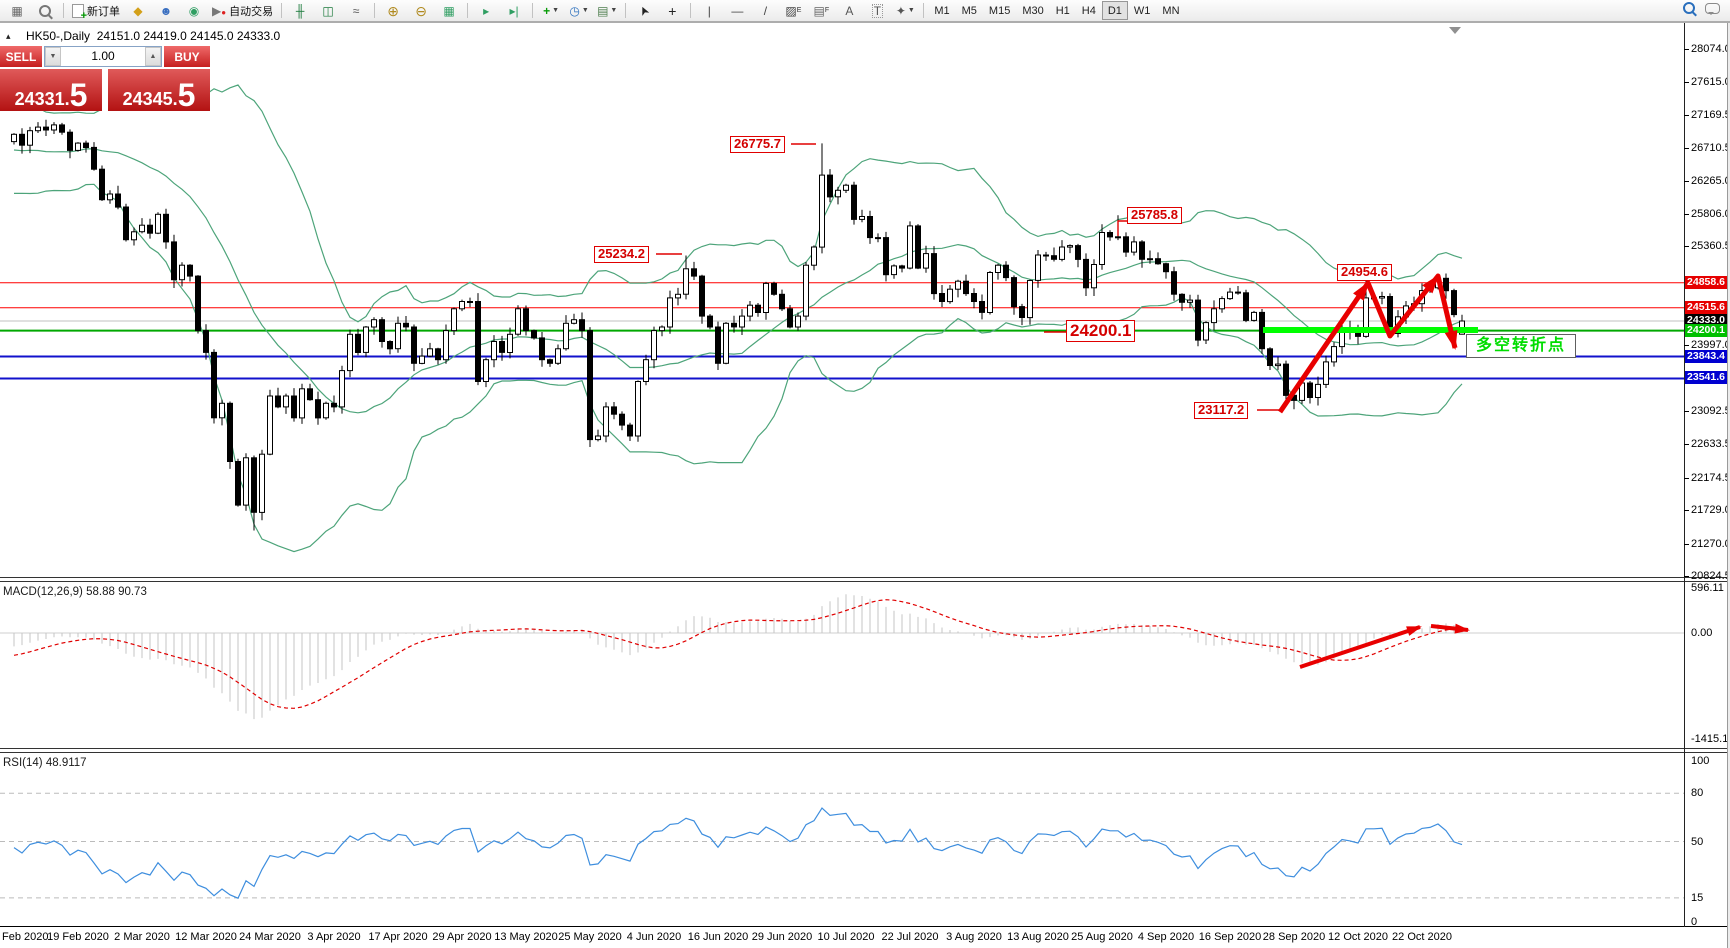 Image resolution: width=1730 pixels, height=948 pixels. What do you see at coordinates (1062, 10) in the screenshot?
I see `timeframe-h1: H1` at bounding box center [1062, 10].